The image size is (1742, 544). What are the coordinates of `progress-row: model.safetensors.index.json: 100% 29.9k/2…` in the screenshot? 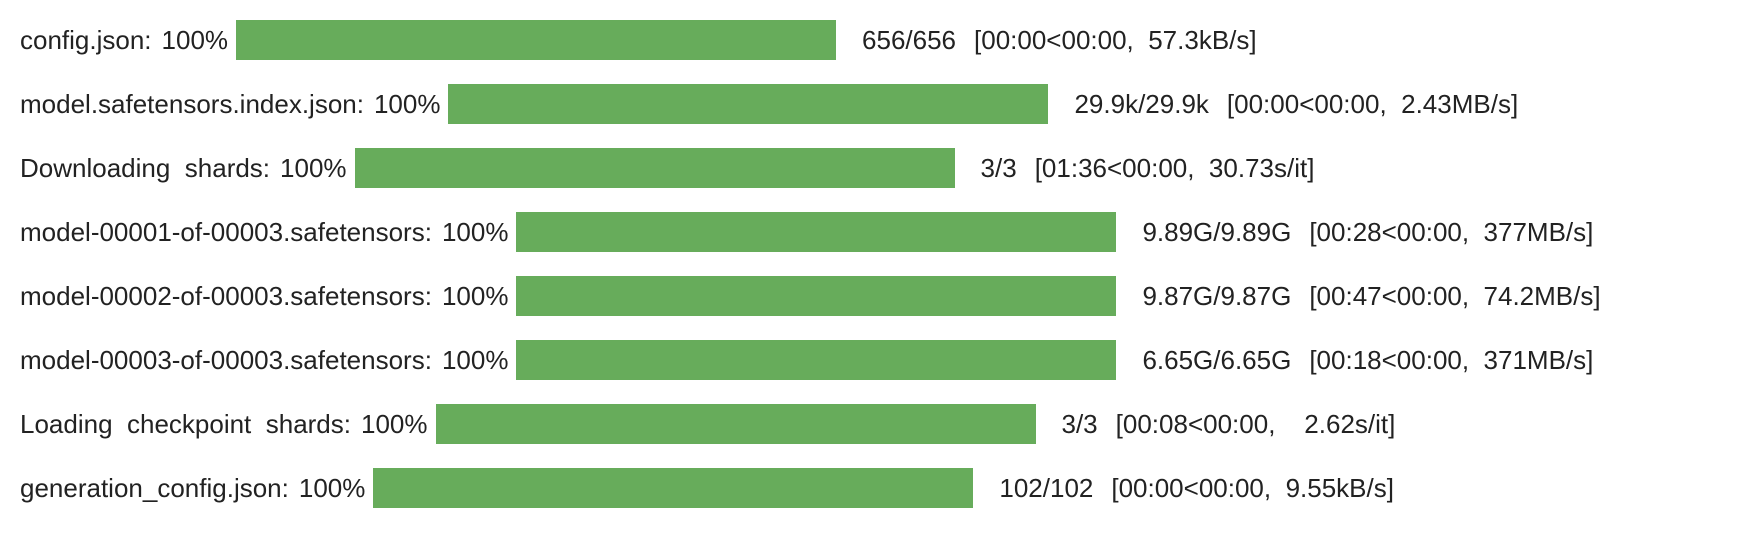 It's located at (769, 104).